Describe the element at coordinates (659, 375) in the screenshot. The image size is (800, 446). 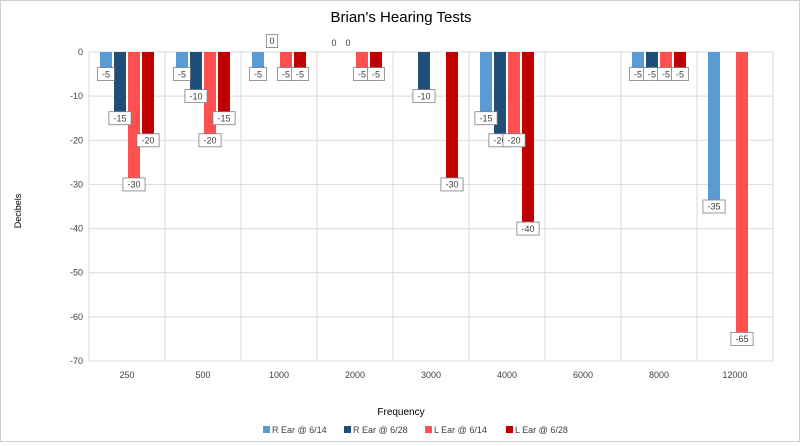
I see `x-tick-label: 8000` at that location.